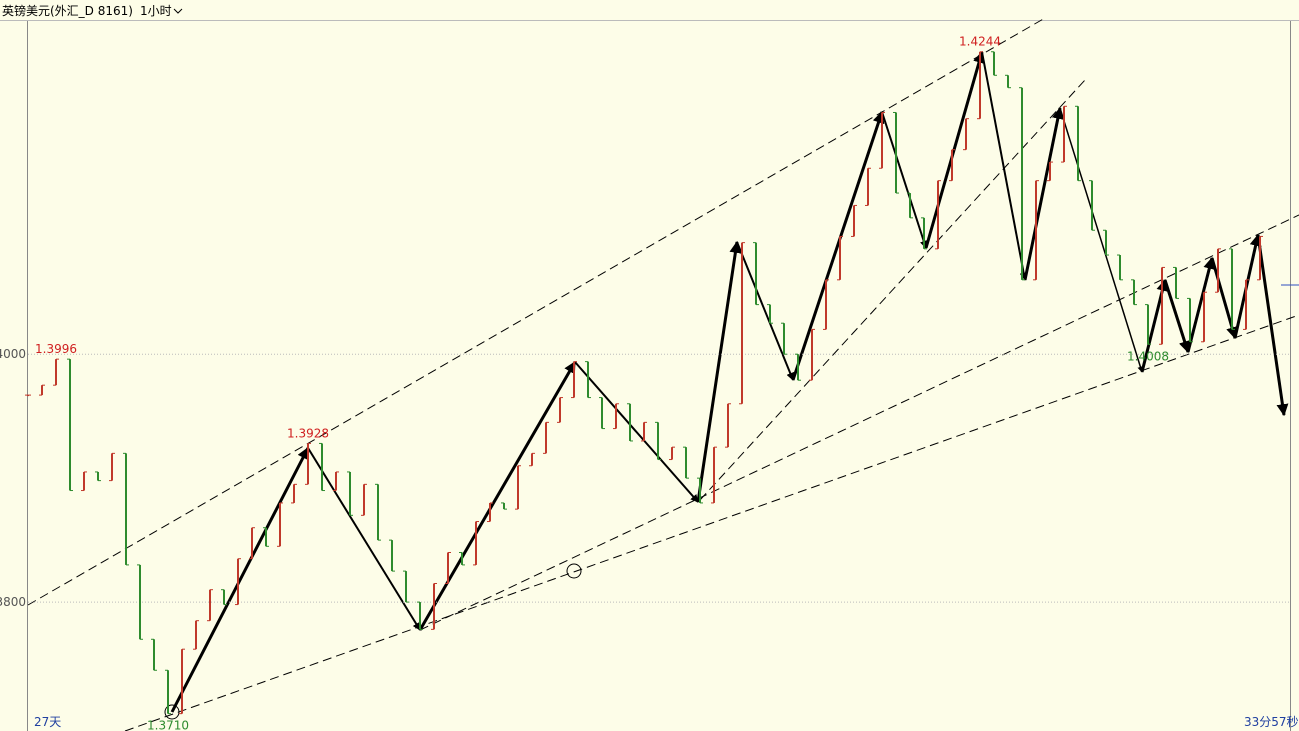  What do you see at coordinates (67, 10) in the screenshot?
I see `symbol-label: 英镑美元(外汇_D 8161)` at bounding box center [67, 10].